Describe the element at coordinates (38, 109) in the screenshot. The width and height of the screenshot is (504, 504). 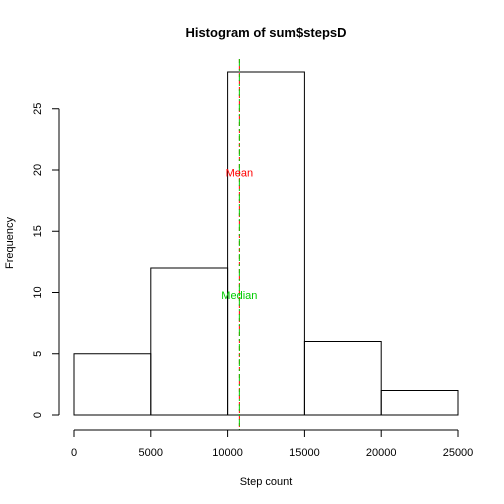
I see `y-tick-label: 25` at that location.